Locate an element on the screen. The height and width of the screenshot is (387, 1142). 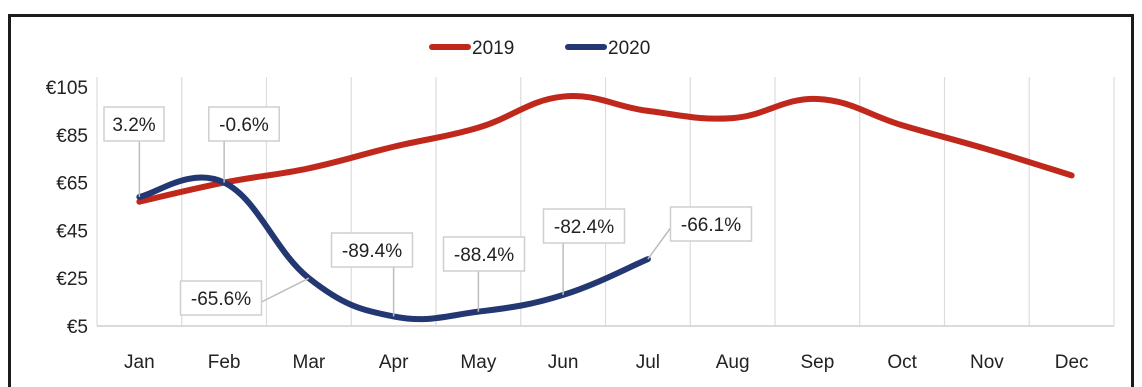
y-tick-label: €25 is located at coordinates (72, 279).